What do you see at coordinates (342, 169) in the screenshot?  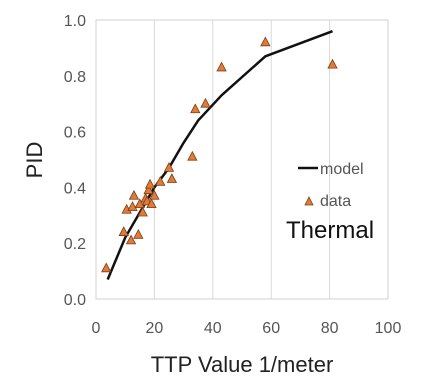 I see `legend-model-label: model` at bounding box center [342, 169].